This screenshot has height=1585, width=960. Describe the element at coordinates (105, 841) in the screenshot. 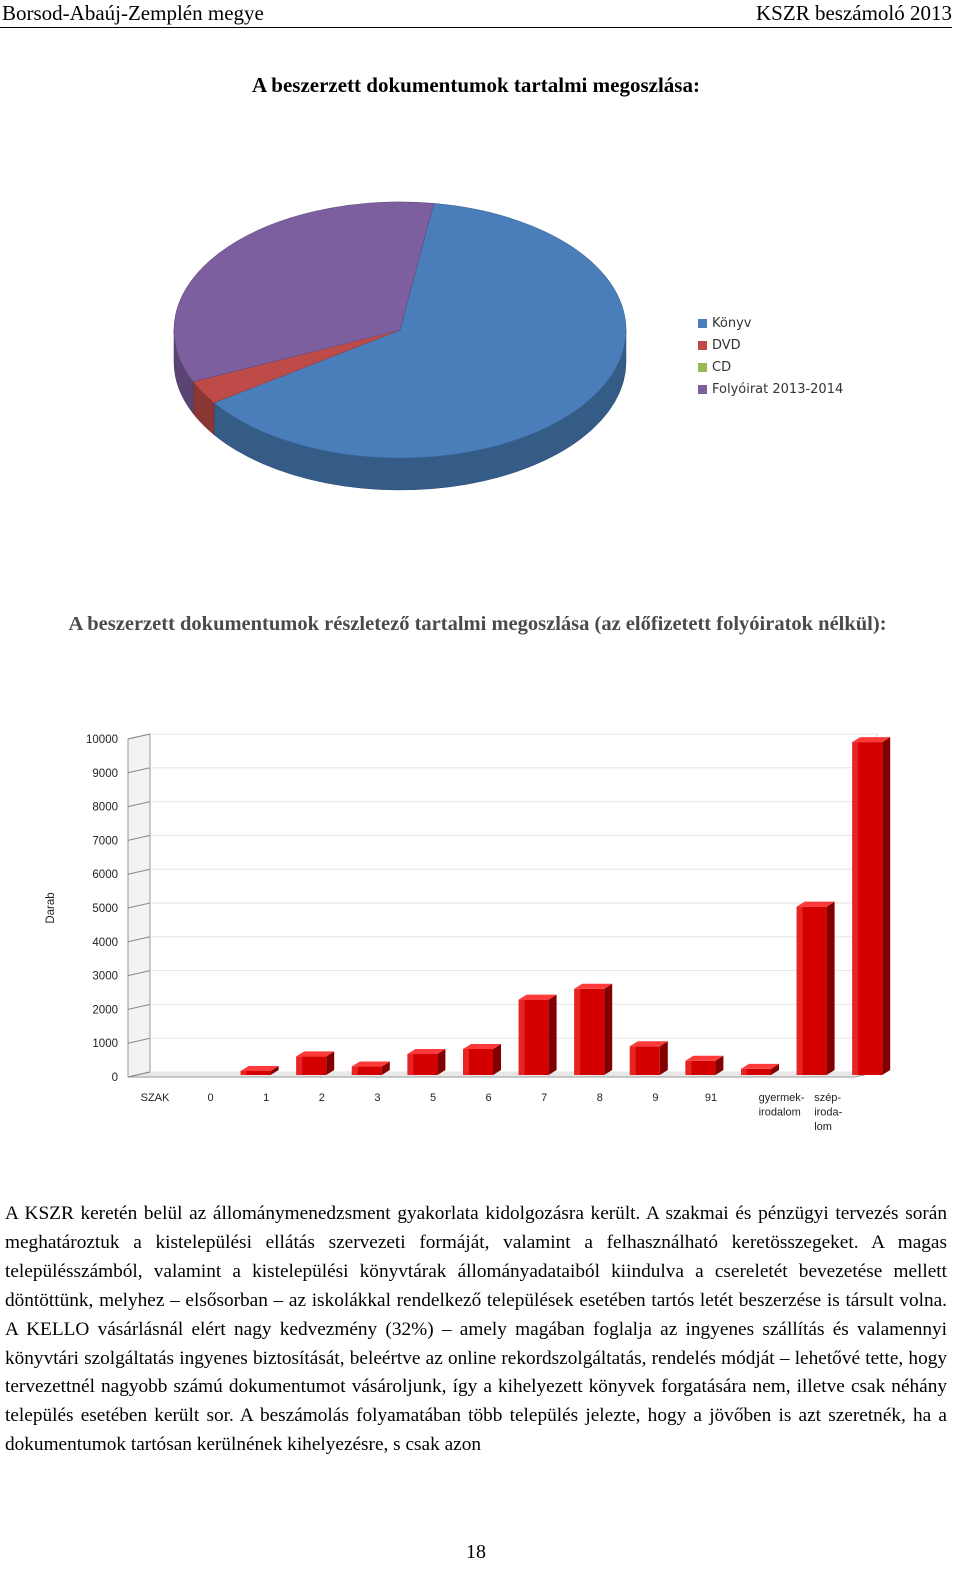

I see `y-tick-label: 7000` at that location.